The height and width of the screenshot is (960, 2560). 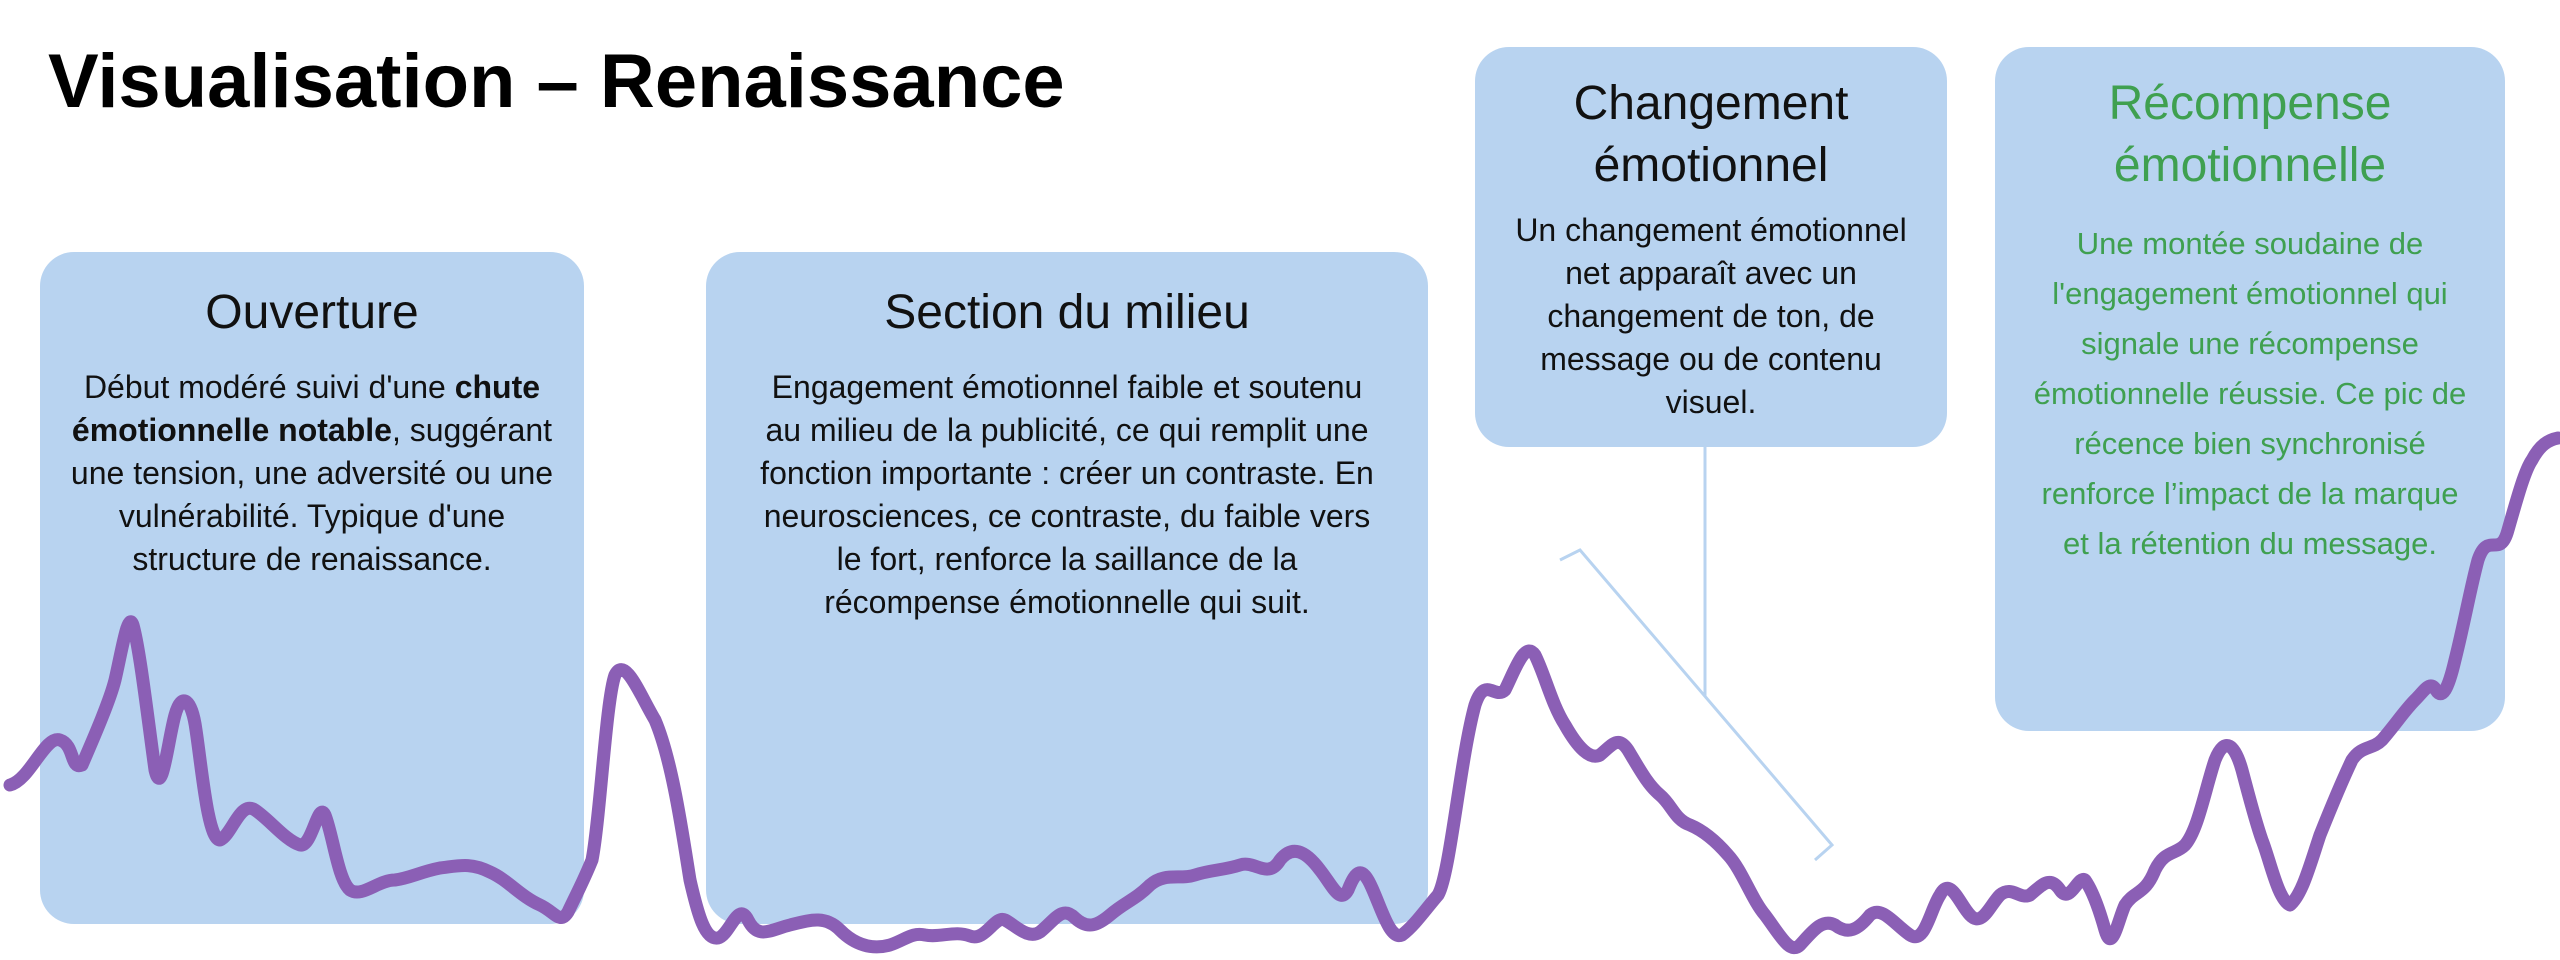 I want to click on section-opening-title: Ouverture, so click(x=312, y=312).